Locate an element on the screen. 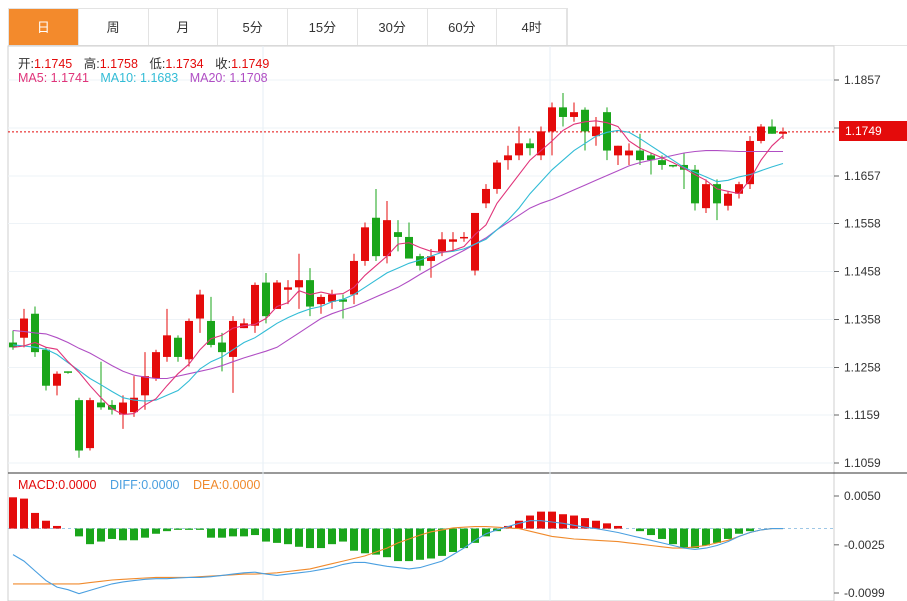  ma5-label: MA5: is located at coordinates (33, 78).